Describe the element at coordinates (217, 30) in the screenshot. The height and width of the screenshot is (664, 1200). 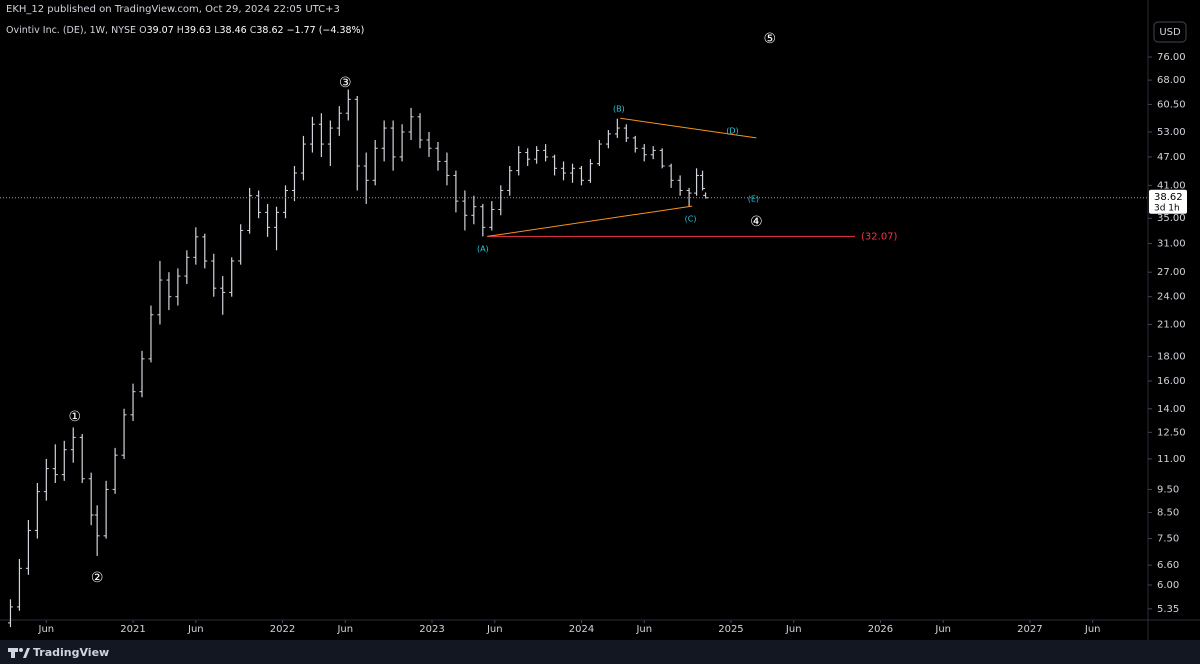
I see `ohlc-key: L` at that location.